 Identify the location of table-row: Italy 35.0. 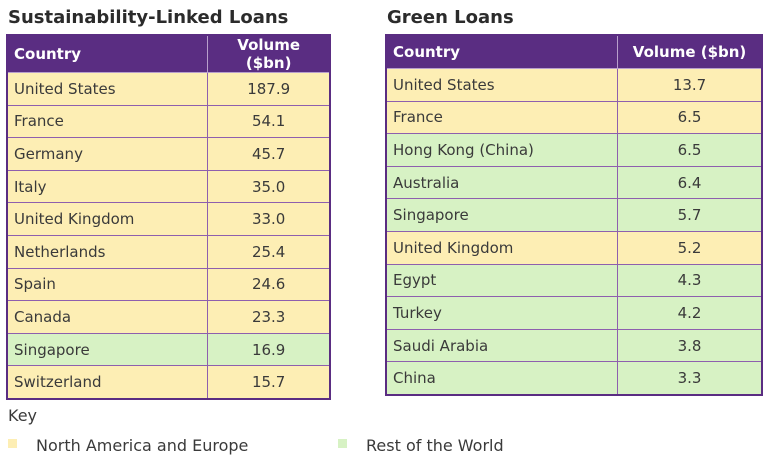
(168, 186).